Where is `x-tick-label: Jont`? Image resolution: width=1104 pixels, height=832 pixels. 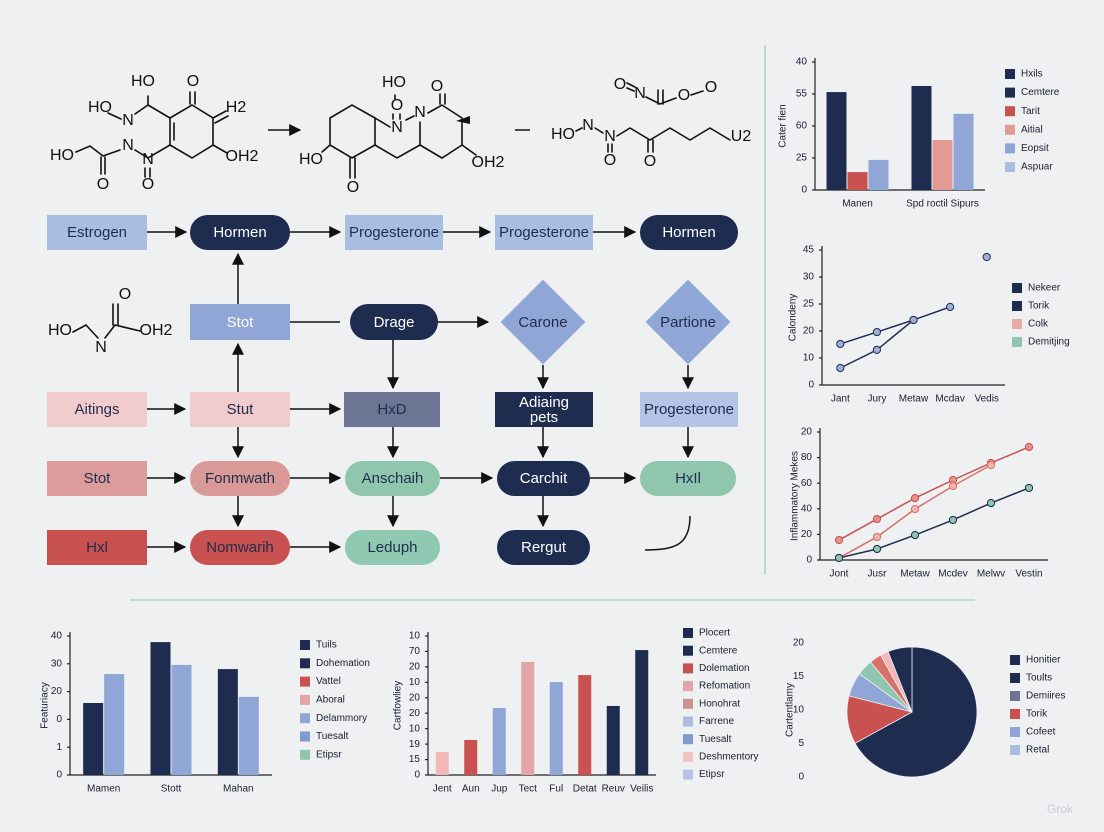
x-tick-label: Jont is located at coordinates (839, 574).